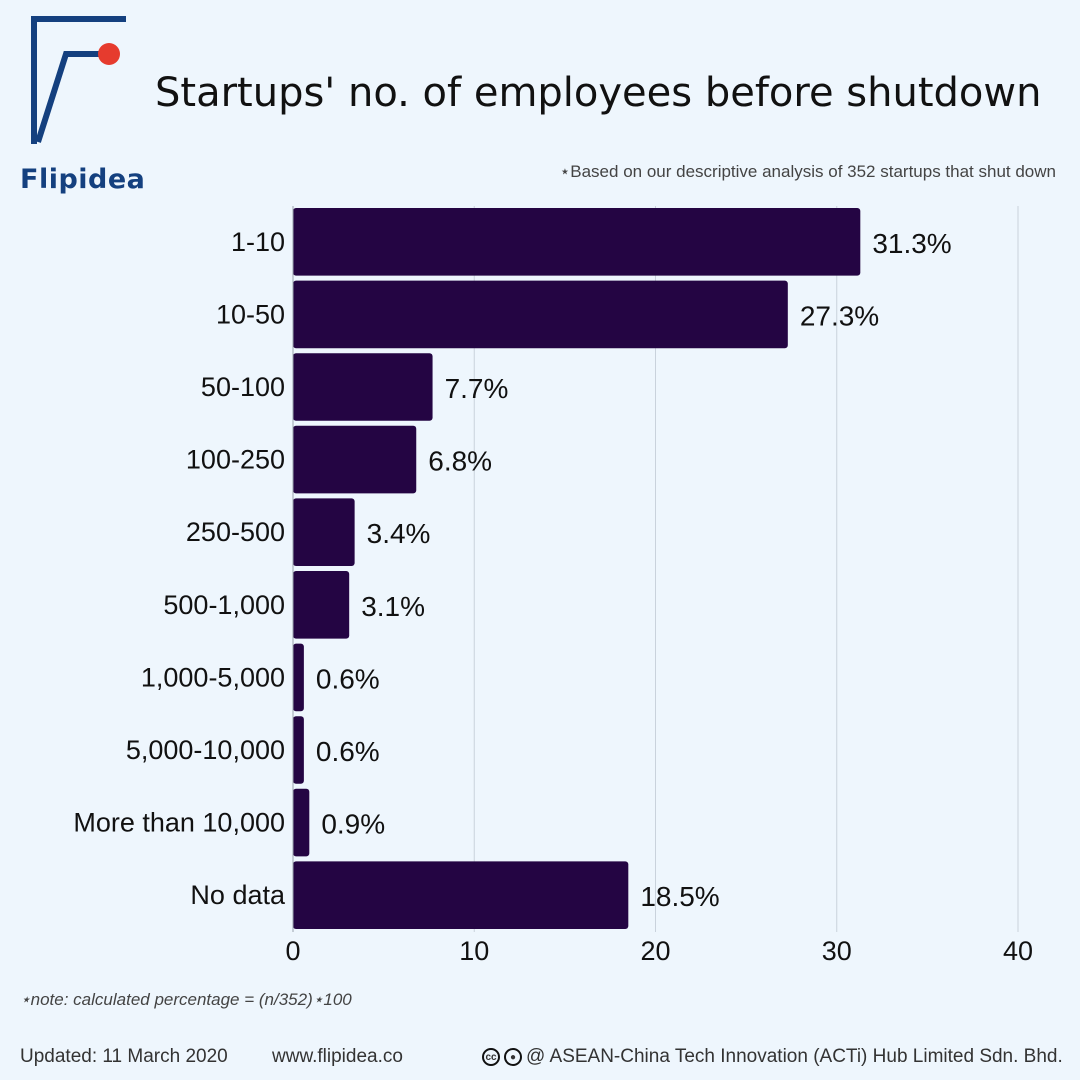 The image size is (1080, 1080). I want to click on brand-name: Flipidea, so click(83, 179).